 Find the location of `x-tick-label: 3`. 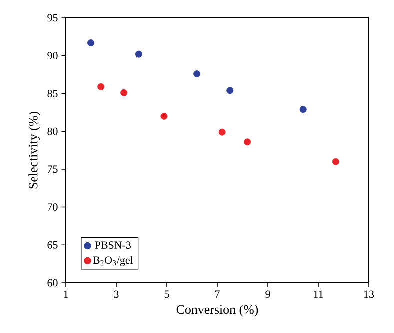

x-tick-label: 3 is located at coordinates (116, 294).